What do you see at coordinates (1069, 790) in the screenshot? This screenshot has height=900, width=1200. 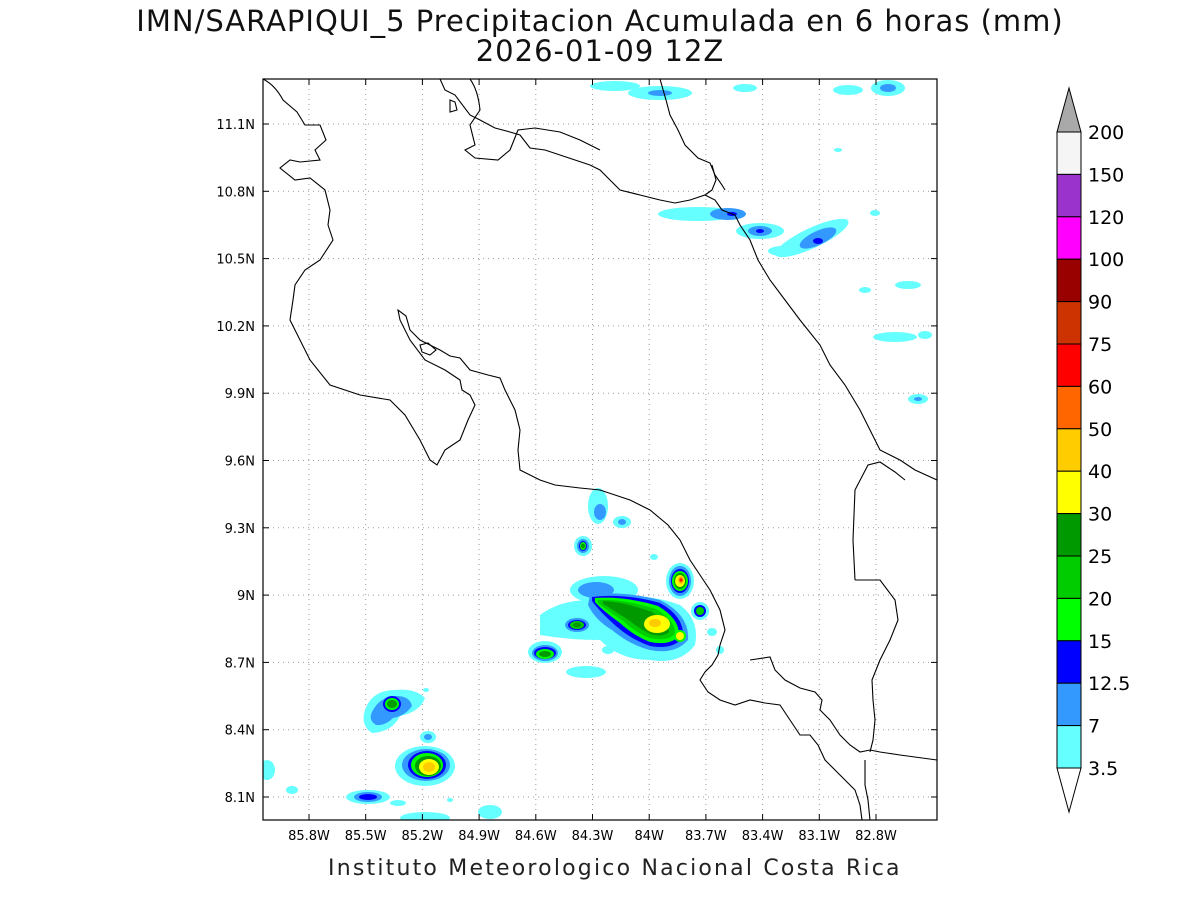 I see `colorbar-bottom-arrow` at bounding box center [1069, 790].